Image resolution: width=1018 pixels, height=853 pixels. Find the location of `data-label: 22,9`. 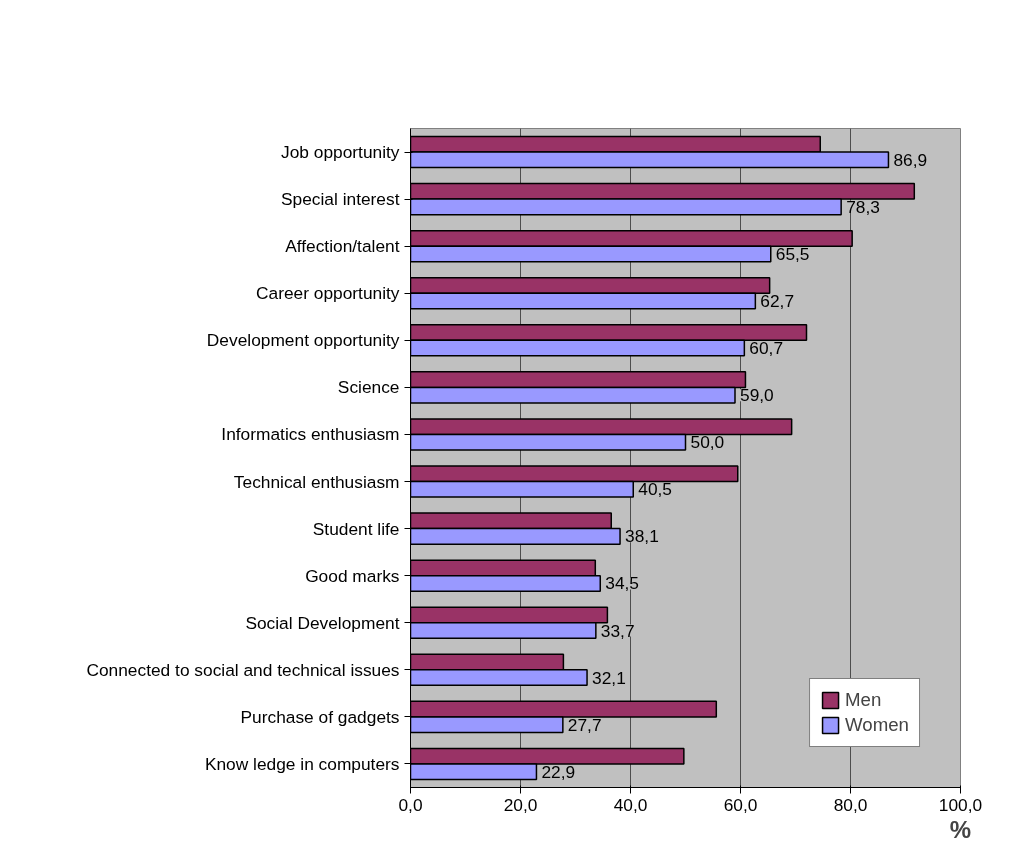

data-label: 22,9 is located at coordinates (558, 771).